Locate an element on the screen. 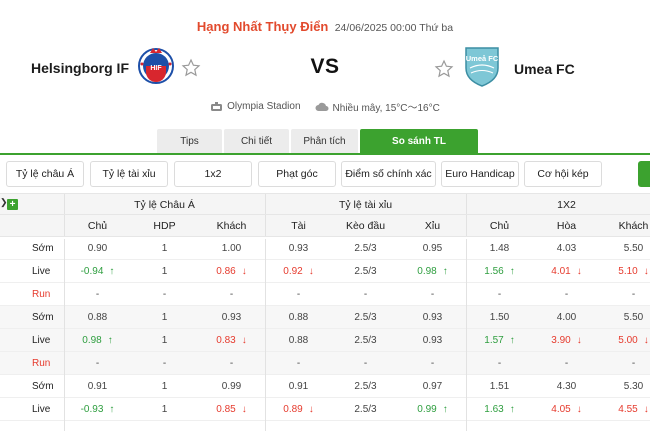 Image resolution: width=650 pixels, height=431 pixels. filter-asian-handicap-button: Tỷ lệ châu Á is located at coordinates (45, 174).